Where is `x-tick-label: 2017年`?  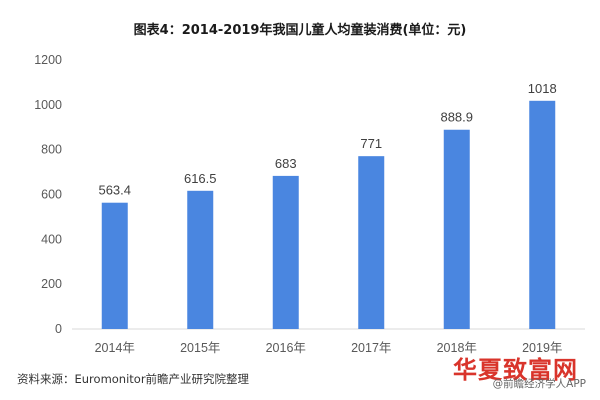
x-tick-label: 2017年 is located at coordinates (371, 348).